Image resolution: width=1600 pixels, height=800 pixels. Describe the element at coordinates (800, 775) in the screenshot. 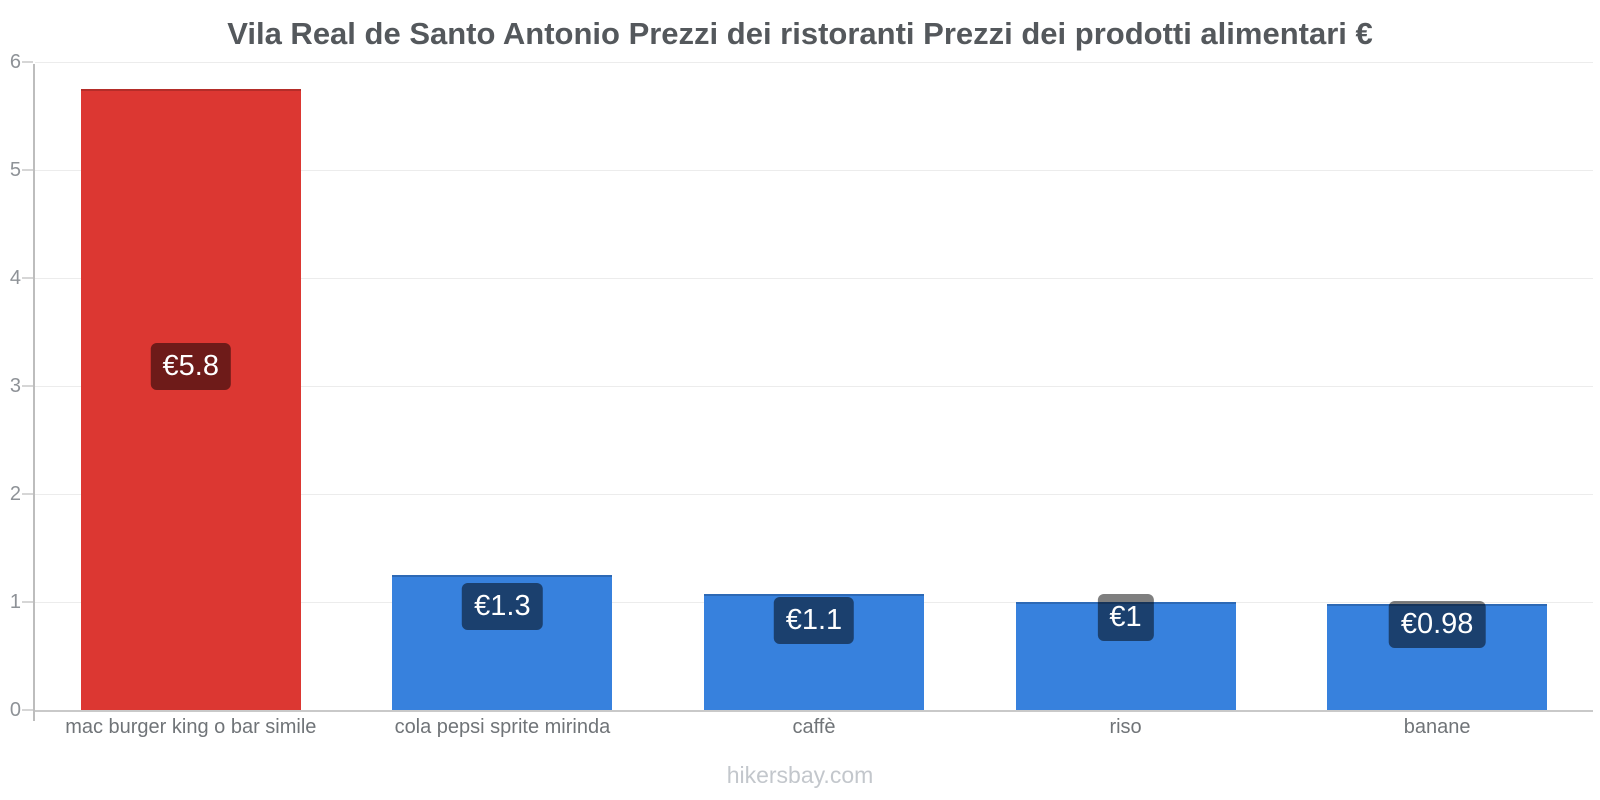

I see `watermark-text: hikersbay.com` at that location.